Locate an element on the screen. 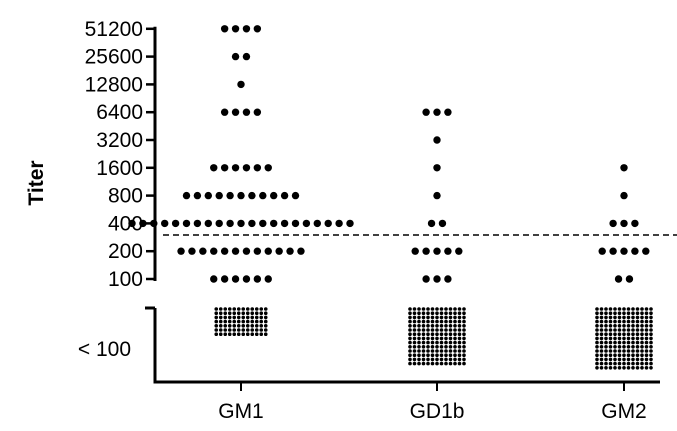 This screenshot has width=677, height=431. y-tick-label: 1600 is located at coordinates (119, 168).